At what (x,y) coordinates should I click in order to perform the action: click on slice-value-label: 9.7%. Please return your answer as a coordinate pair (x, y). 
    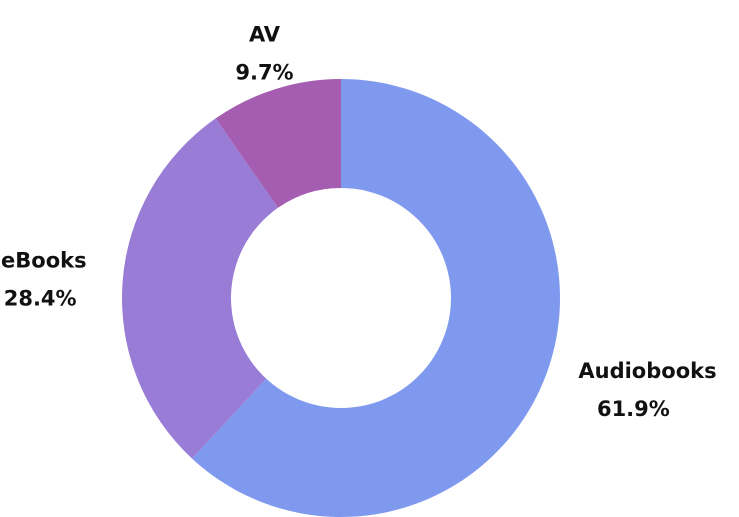
    Looking at the image, I should click on (264, 73).